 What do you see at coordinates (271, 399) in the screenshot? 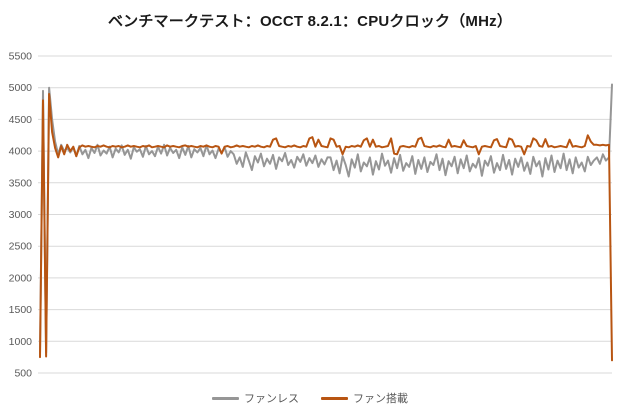
I see `legend-label-fanless: ファンレス` at bounding box center [271, 399].